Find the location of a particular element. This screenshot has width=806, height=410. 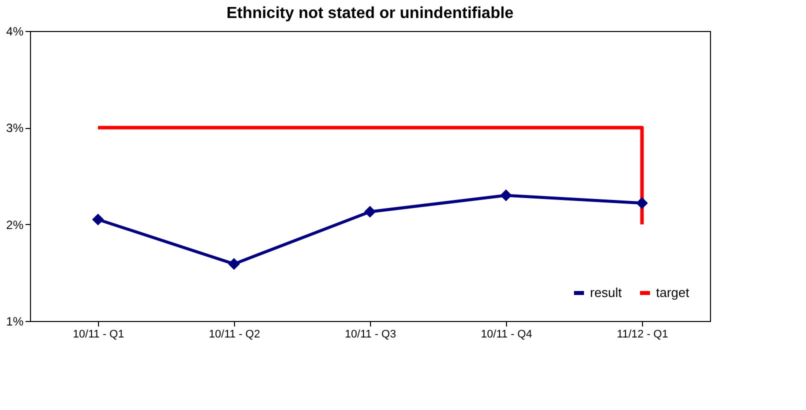

x-tick-label: 10/11 - Q2 is located at coordinates (234, 334).